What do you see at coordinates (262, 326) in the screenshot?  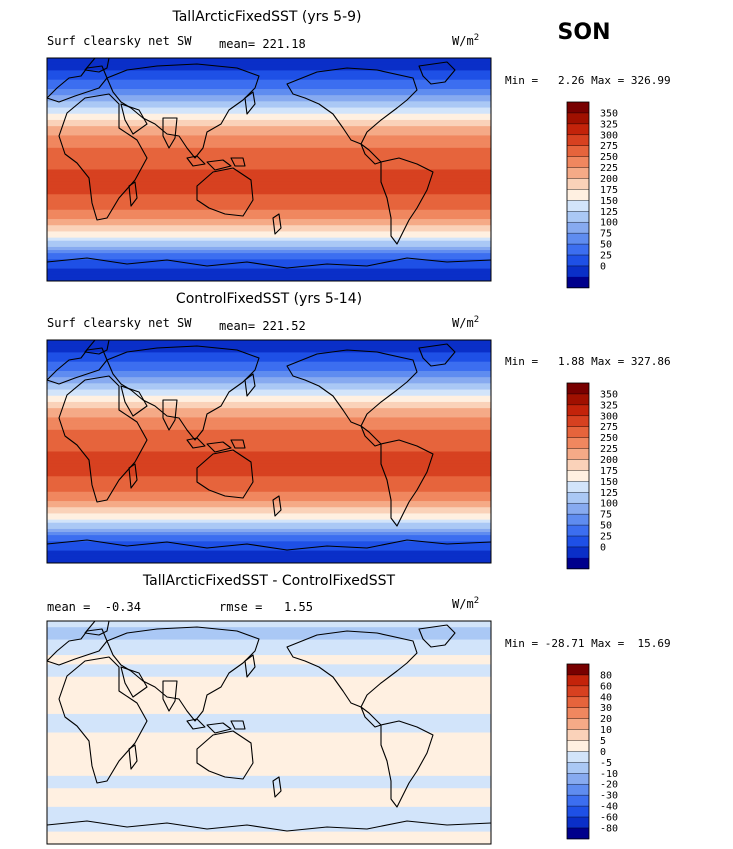 I see `mean-label: mean= 221.52` at bounding box center [262, 326].